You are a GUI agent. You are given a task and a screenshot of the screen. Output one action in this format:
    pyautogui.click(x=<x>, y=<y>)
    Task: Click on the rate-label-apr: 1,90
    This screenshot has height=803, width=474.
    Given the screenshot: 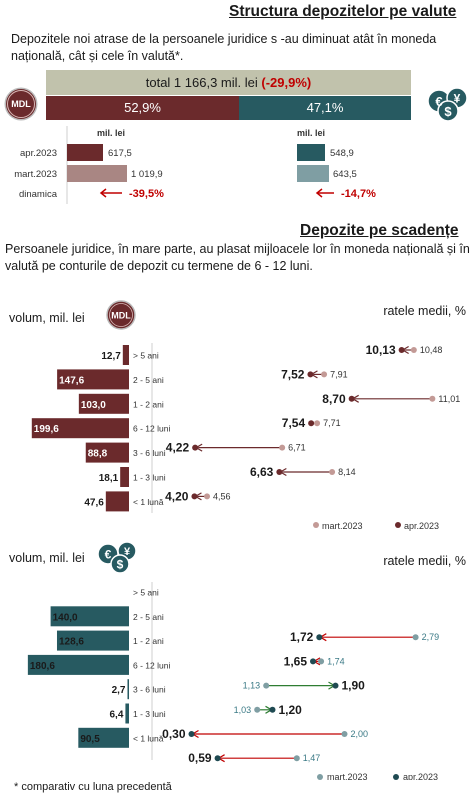 What is the action you would take?
    pyautogui.click(x=354, y=686)
    